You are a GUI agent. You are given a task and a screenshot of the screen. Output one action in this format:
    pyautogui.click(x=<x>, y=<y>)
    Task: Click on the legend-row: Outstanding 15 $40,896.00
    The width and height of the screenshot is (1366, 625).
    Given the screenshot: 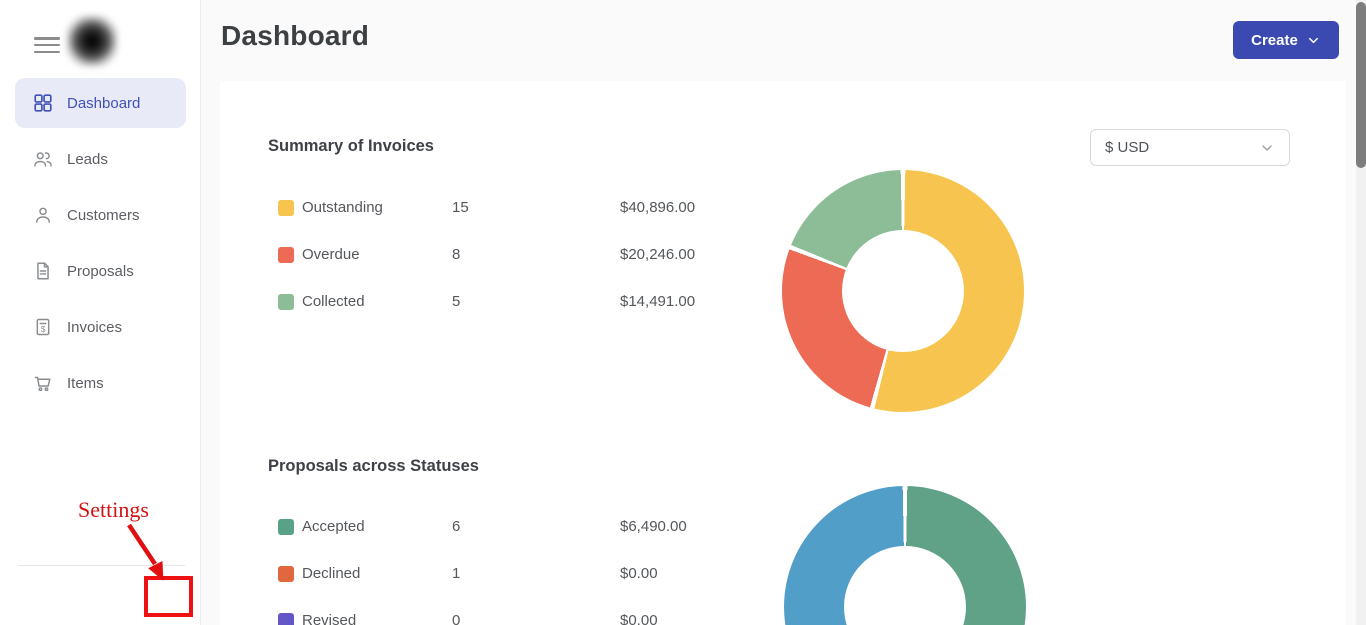 What is the action you would take?
    pyautogui.click(x=518, y=207)
    